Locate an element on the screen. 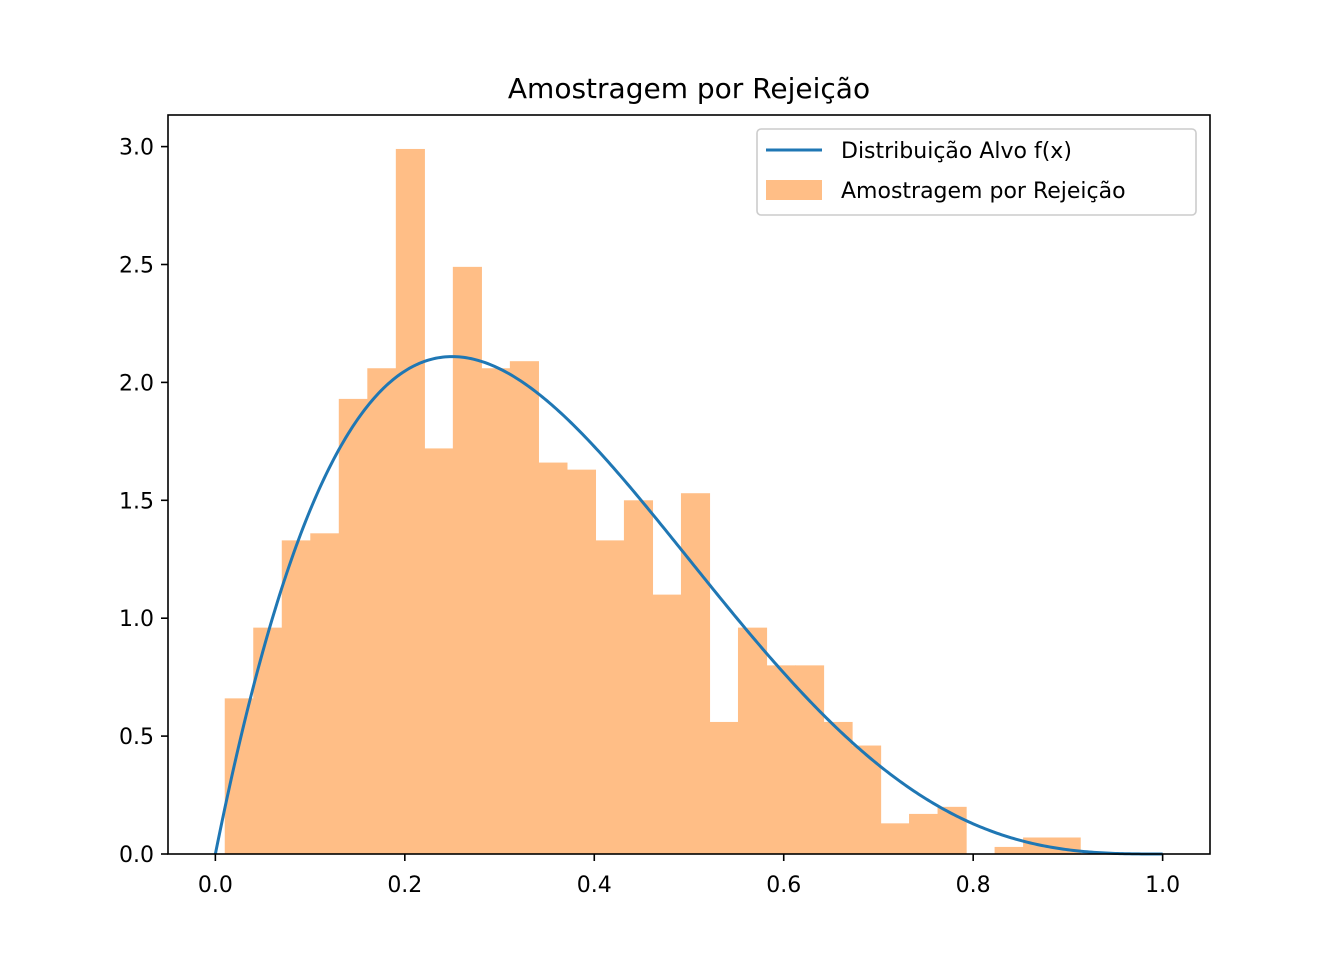 Image resolution: width=1344 pixels, height=960 pixels. x-tick-label: 0.0 is located at coordinates (215, 885).